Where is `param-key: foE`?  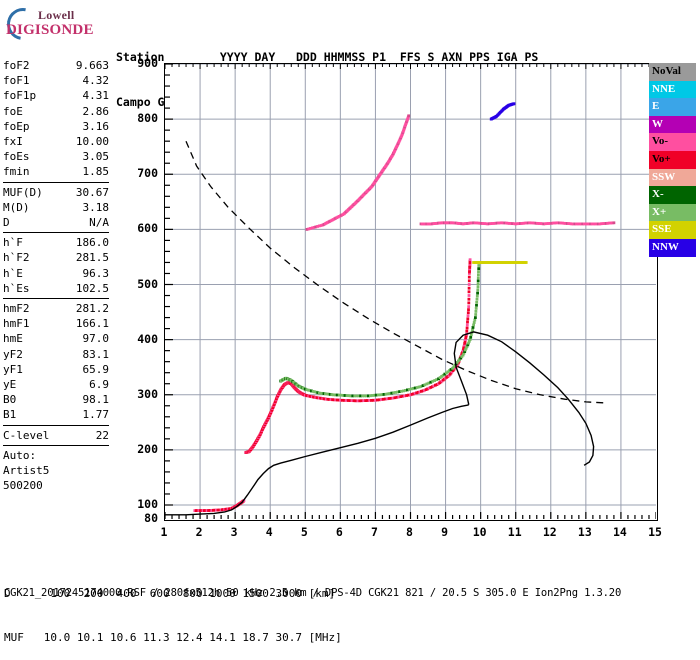
param-key: foE is located at coordinates (13, 111).